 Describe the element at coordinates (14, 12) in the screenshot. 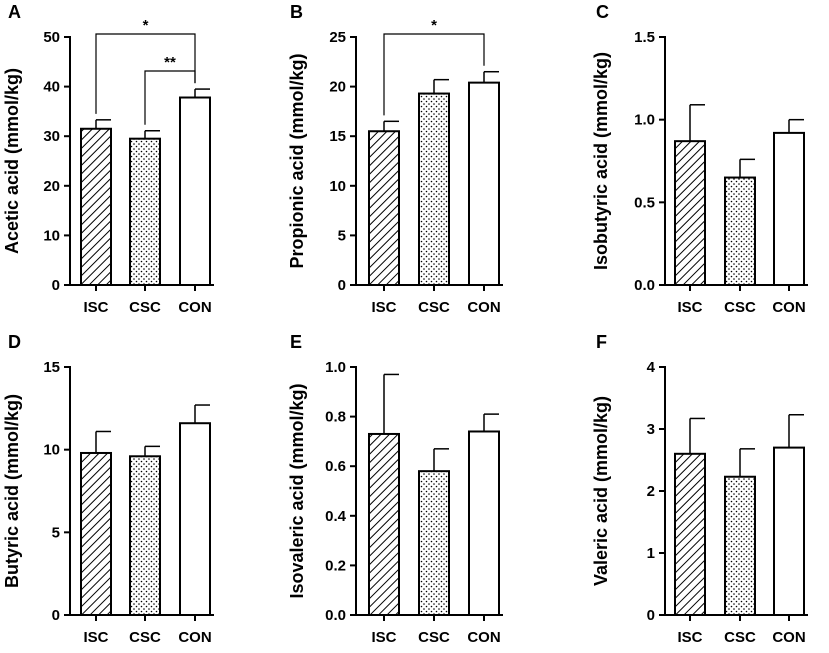

I see `panel-letter: A` at that location.